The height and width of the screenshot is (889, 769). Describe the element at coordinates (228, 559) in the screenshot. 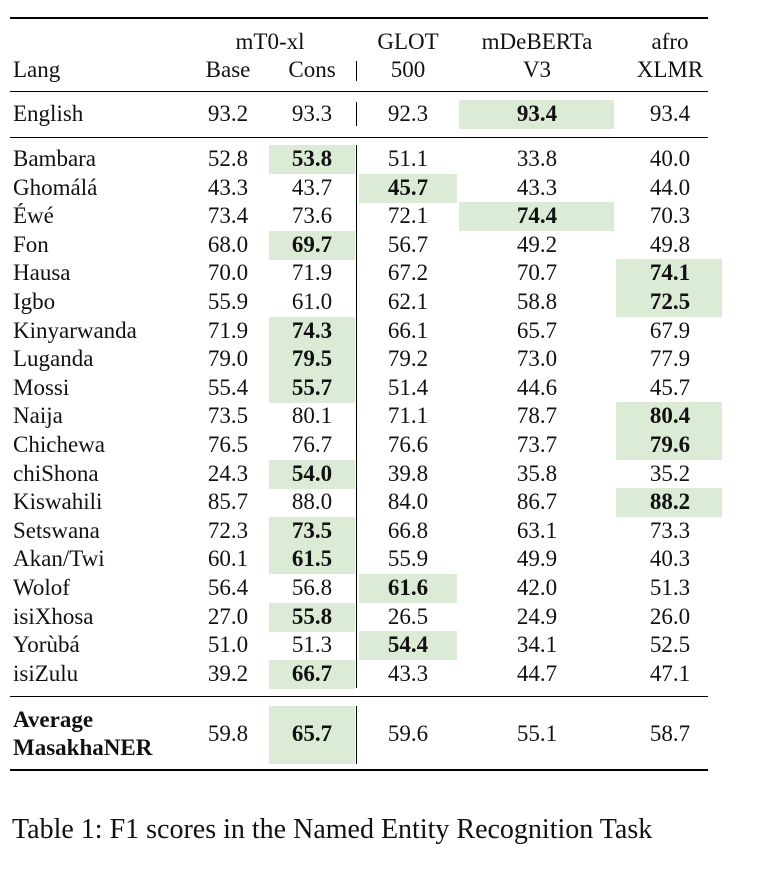

I see `row-value: 60.1` at that location.